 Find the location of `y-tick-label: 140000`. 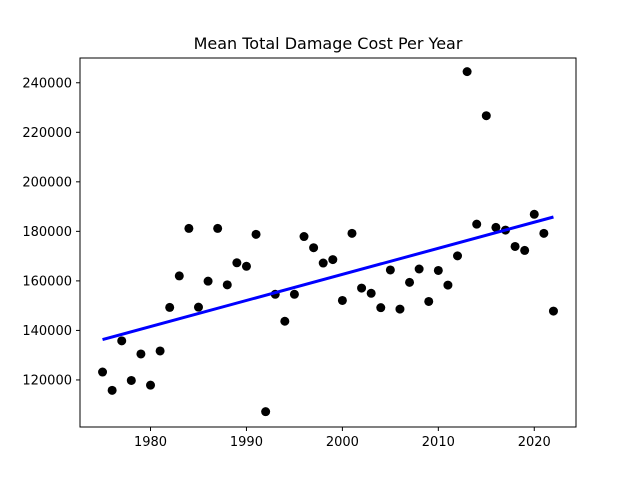

y-tick-label: 140000 is located at coordinates (47, 331).